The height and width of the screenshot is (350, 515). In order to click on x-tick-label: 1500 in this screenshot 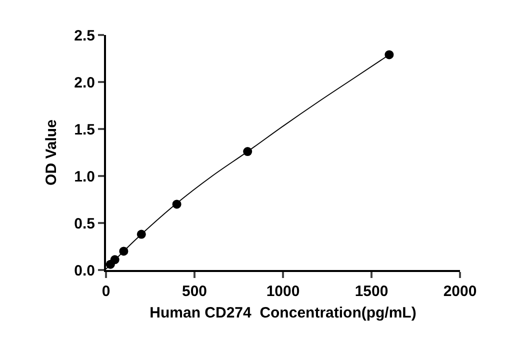, I will do `click(371, 291)`.